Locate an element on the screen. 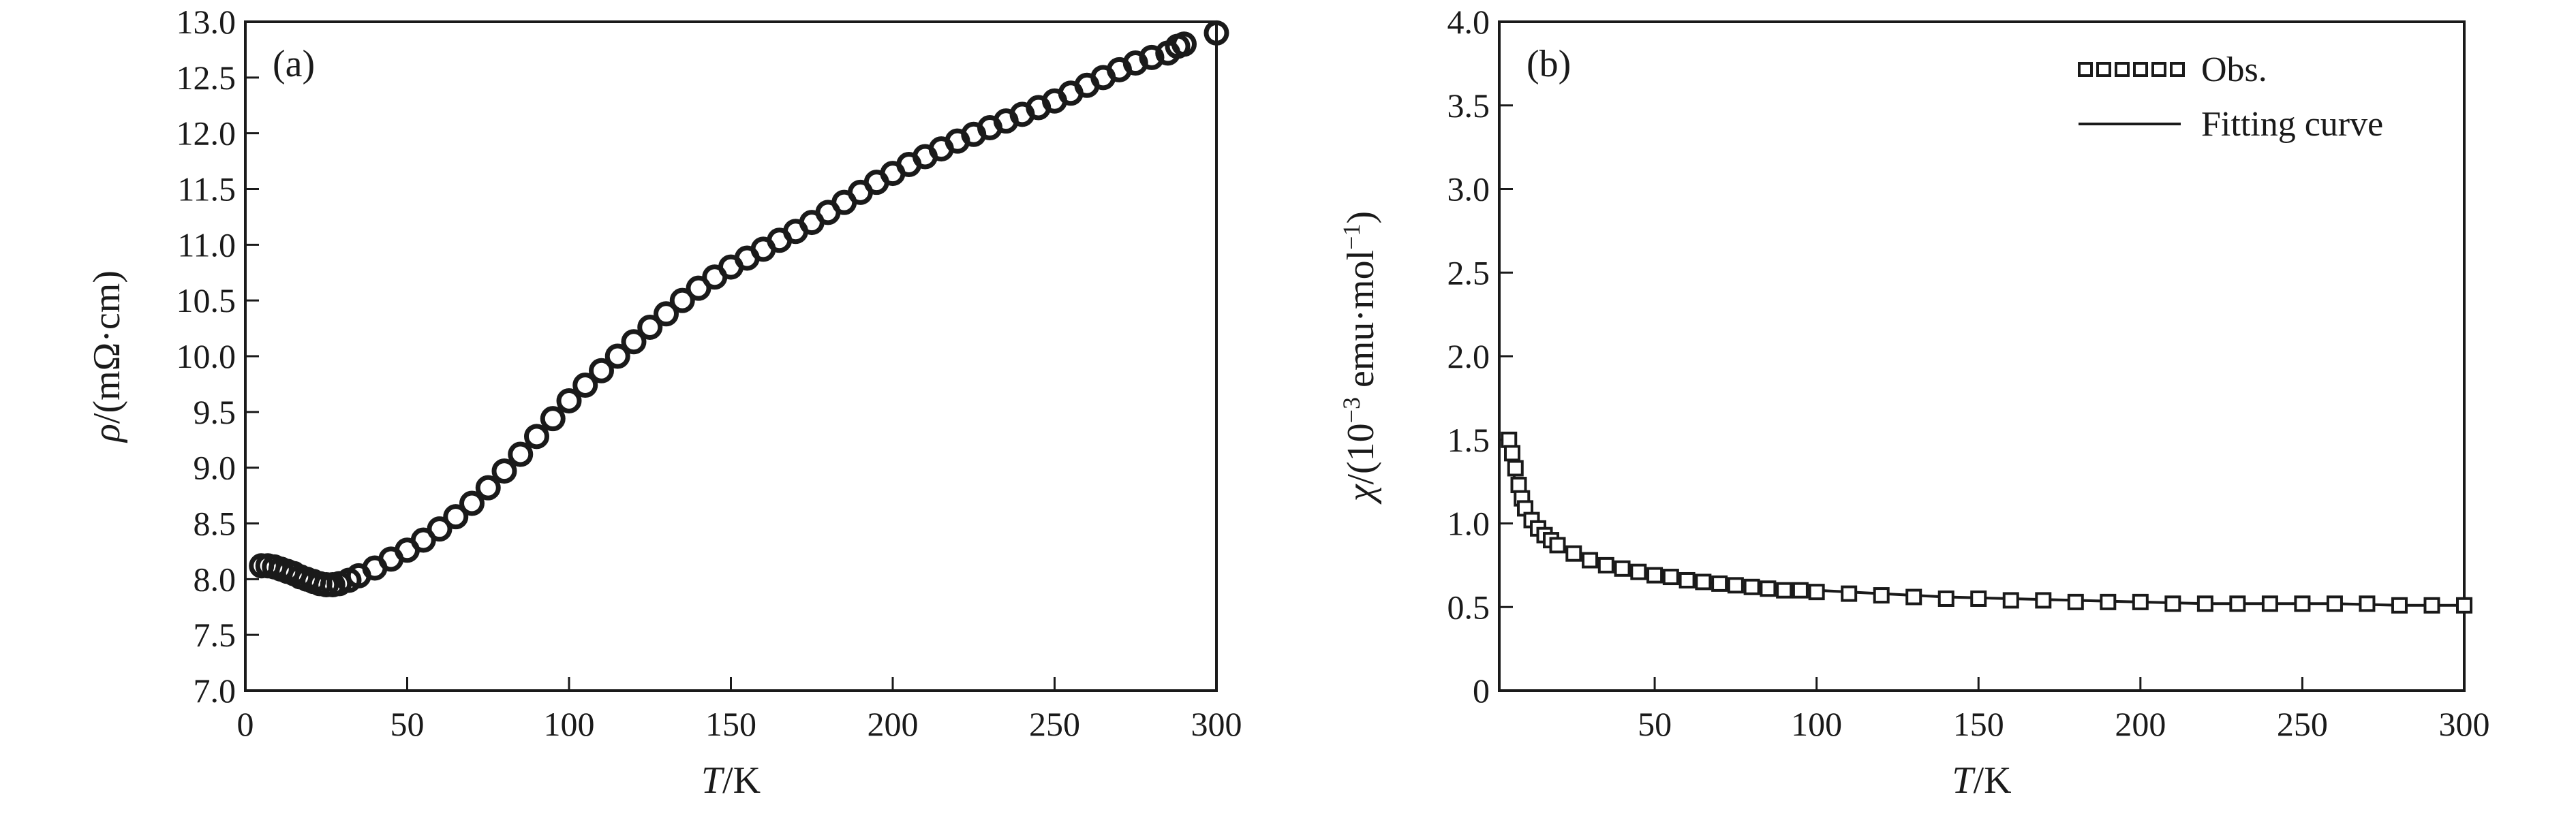 This screenshot has width=2576, height=818. a-x-tick-label: 200 is located at coordinates (894, 724).